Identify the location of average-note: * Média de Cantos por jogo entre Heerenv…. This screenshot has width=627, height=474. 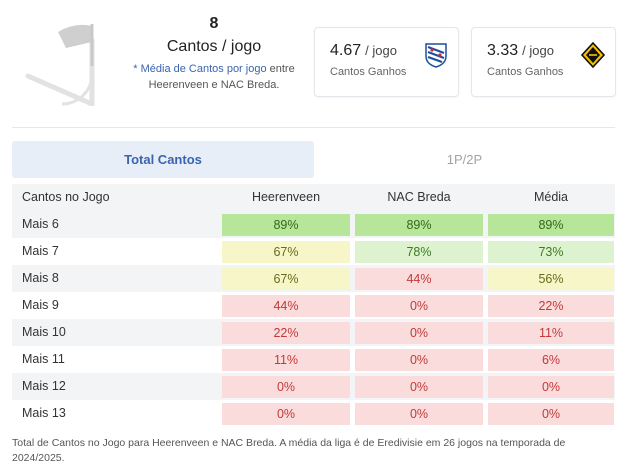
(214, 77).